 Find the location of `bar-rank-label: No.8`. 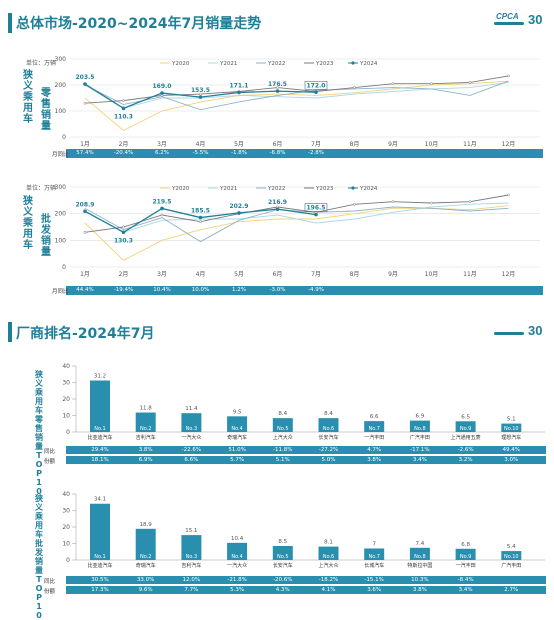

bar-rank-label: No.8 is located at coordinates (419, 557).